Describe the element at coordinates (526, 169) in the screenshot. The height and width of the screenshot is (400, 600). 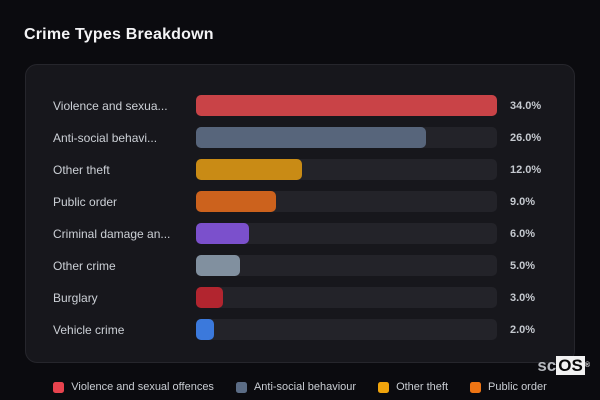
I see `value-label: 12.0%` at that location.